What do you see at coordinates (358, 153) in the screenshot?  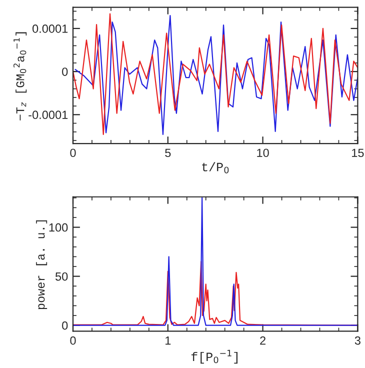 I see `x-tick-label: 15` at bounding box center [358, 153].